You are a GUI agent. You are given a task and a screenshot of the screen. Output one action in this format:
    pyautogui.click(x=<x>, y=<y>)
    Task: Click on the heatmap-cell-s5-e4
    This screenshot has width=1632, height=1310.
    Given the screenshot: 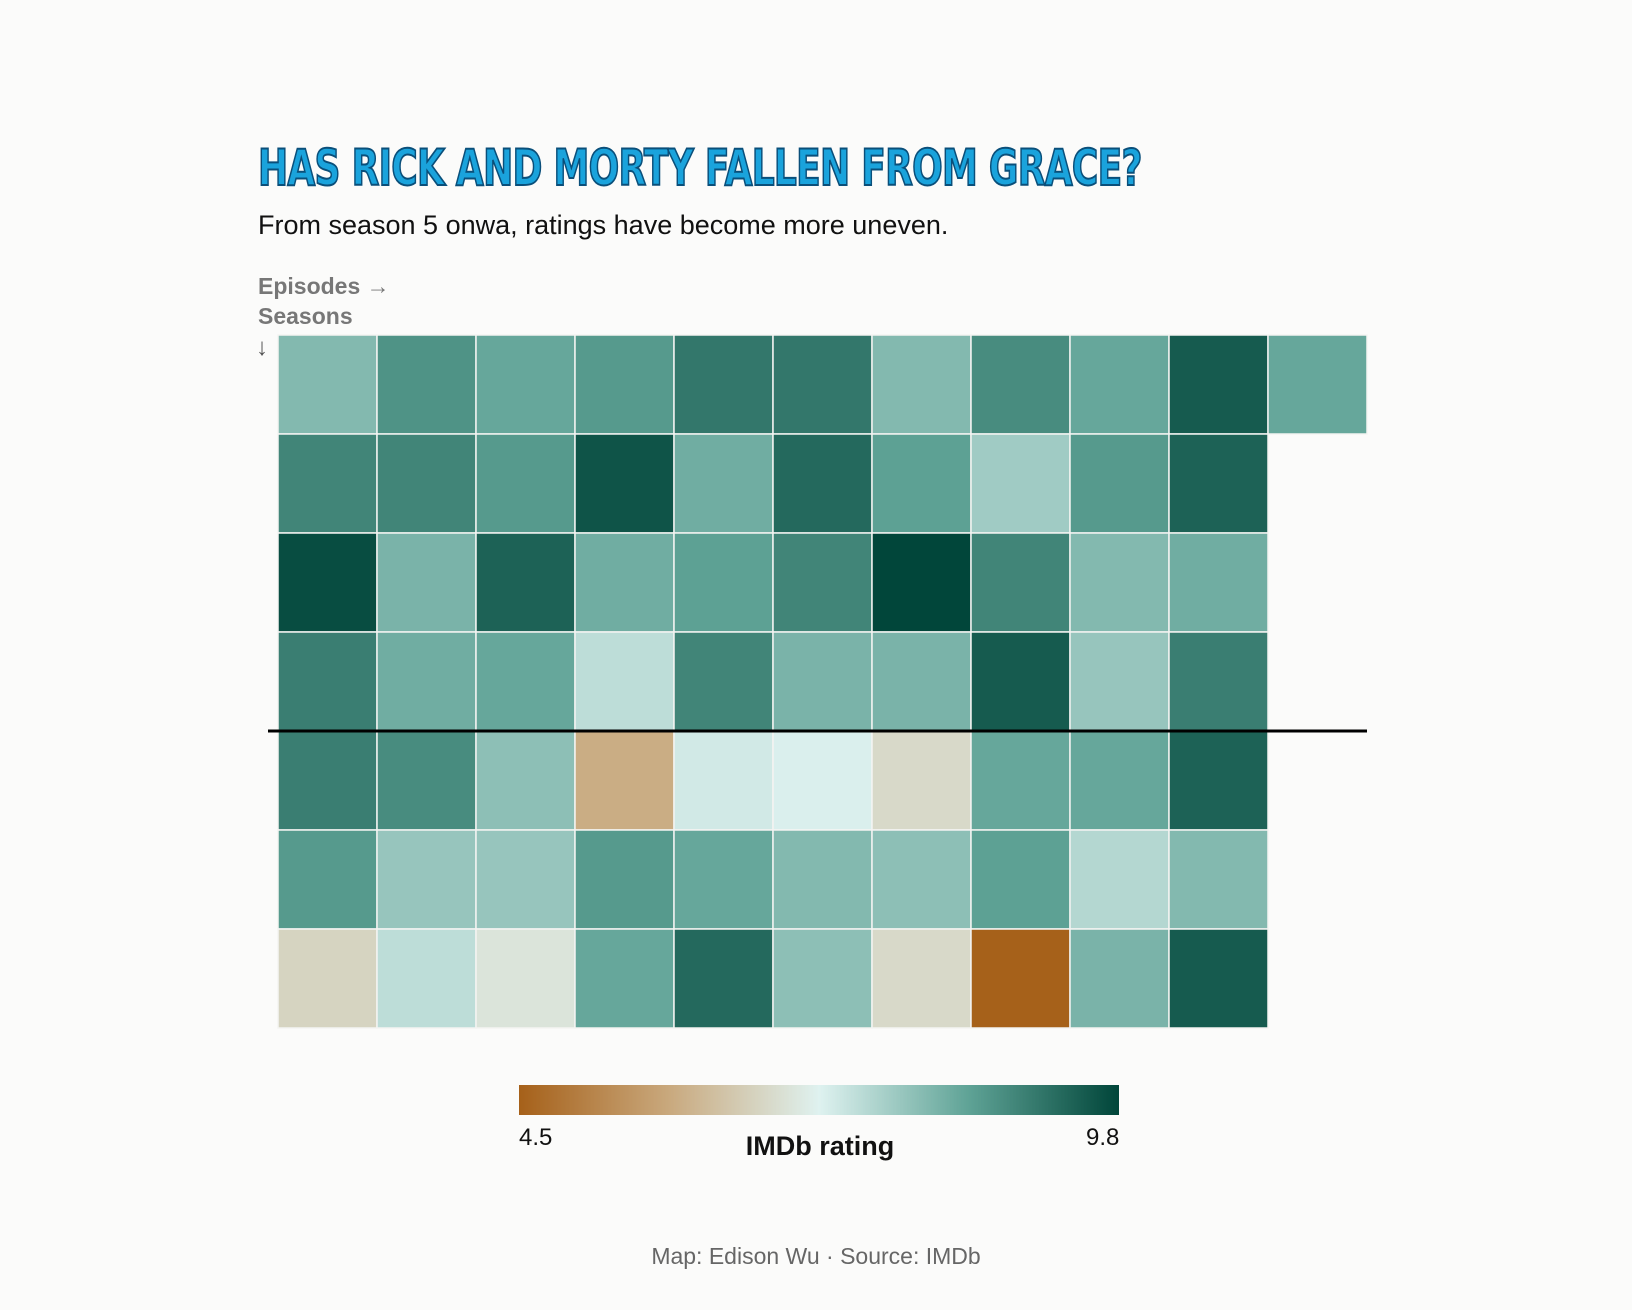 What is the action you would take?
    pyautogui.click(x=624, y=780)
    